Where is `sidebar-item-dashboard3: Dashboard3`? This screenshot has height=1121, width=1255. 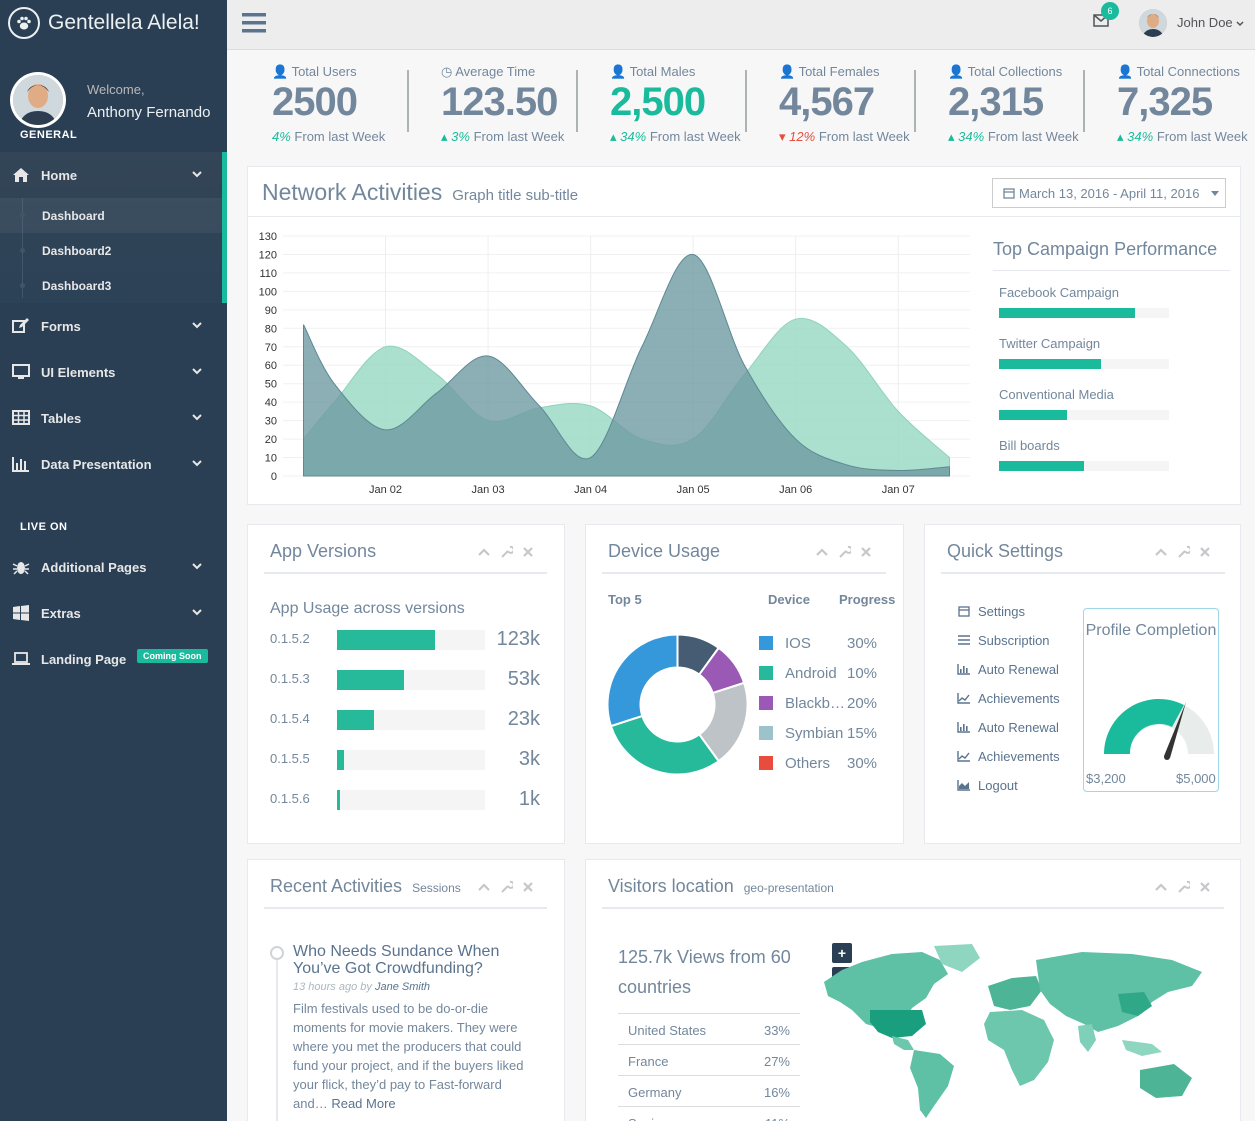
sidebar-item-dashboard3: Dashboard3 is located at coordinates (77, 286).